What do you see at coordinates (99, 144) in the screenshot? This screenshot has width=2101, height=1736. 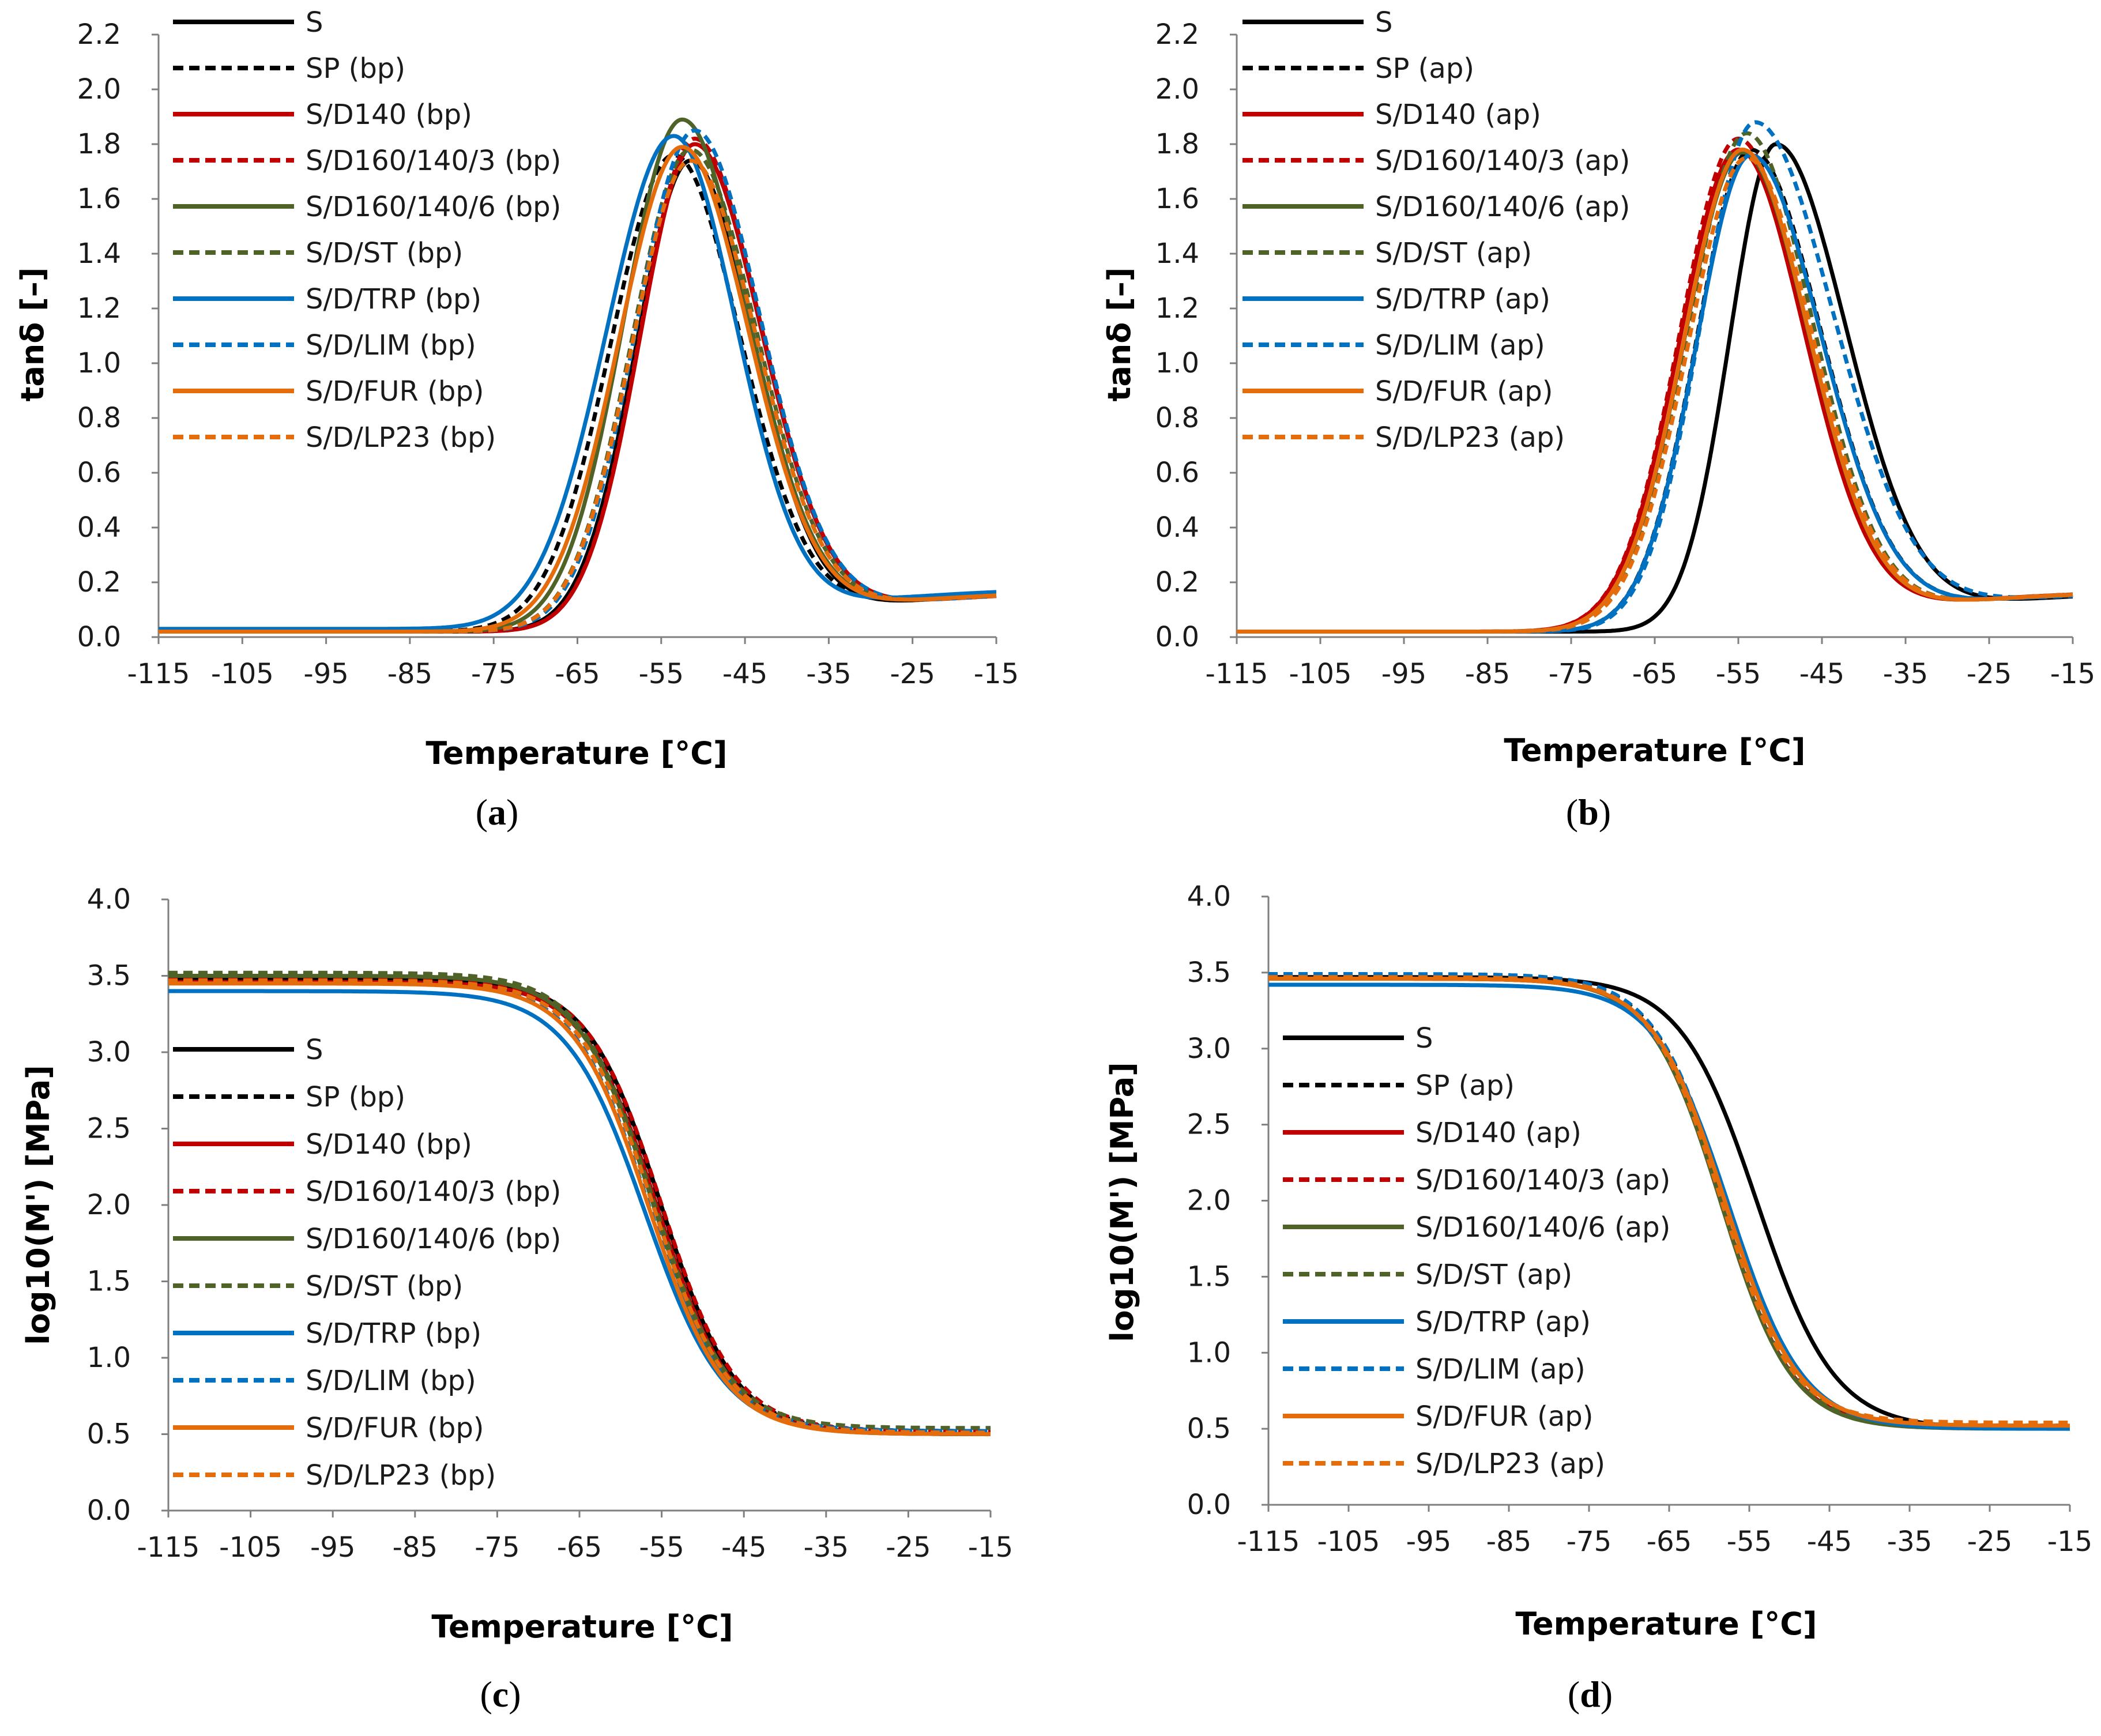 I see `y-tick-label: 1.8` at bounding box center [99, 144].